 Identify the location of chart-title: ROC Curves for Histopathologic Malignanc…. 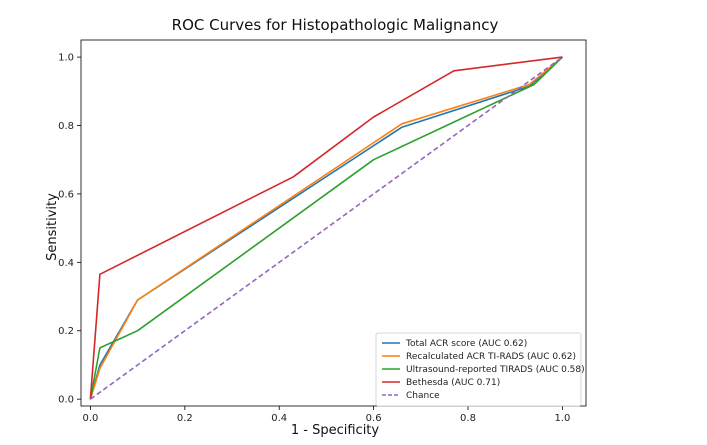
(335, 25).